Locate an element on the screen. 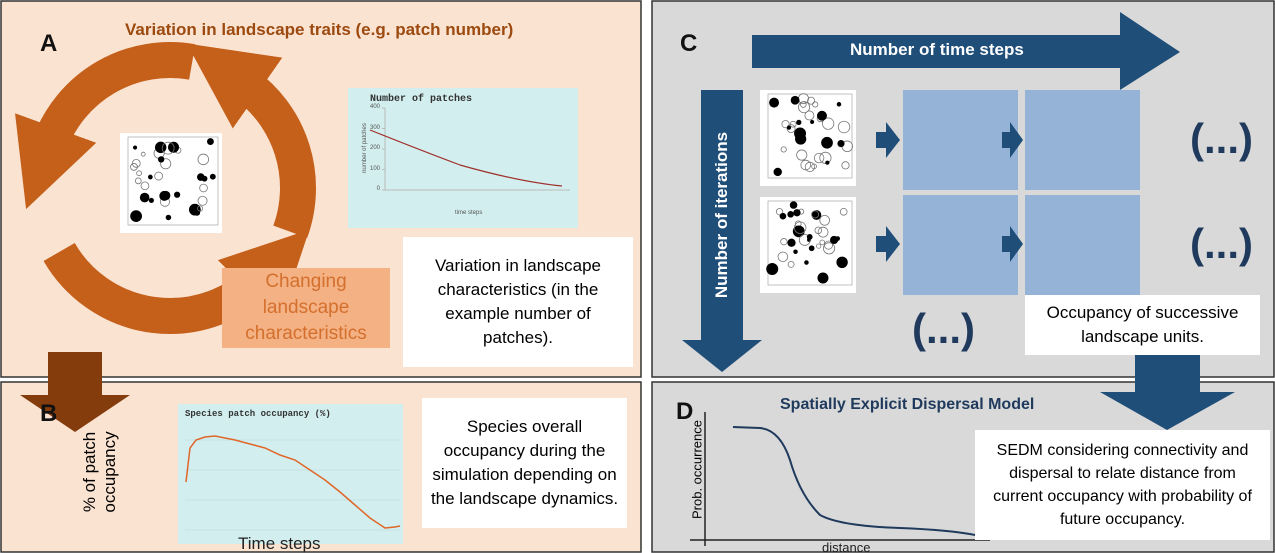  y-label: % of patch occupancy is located at coordinates (99, 472).